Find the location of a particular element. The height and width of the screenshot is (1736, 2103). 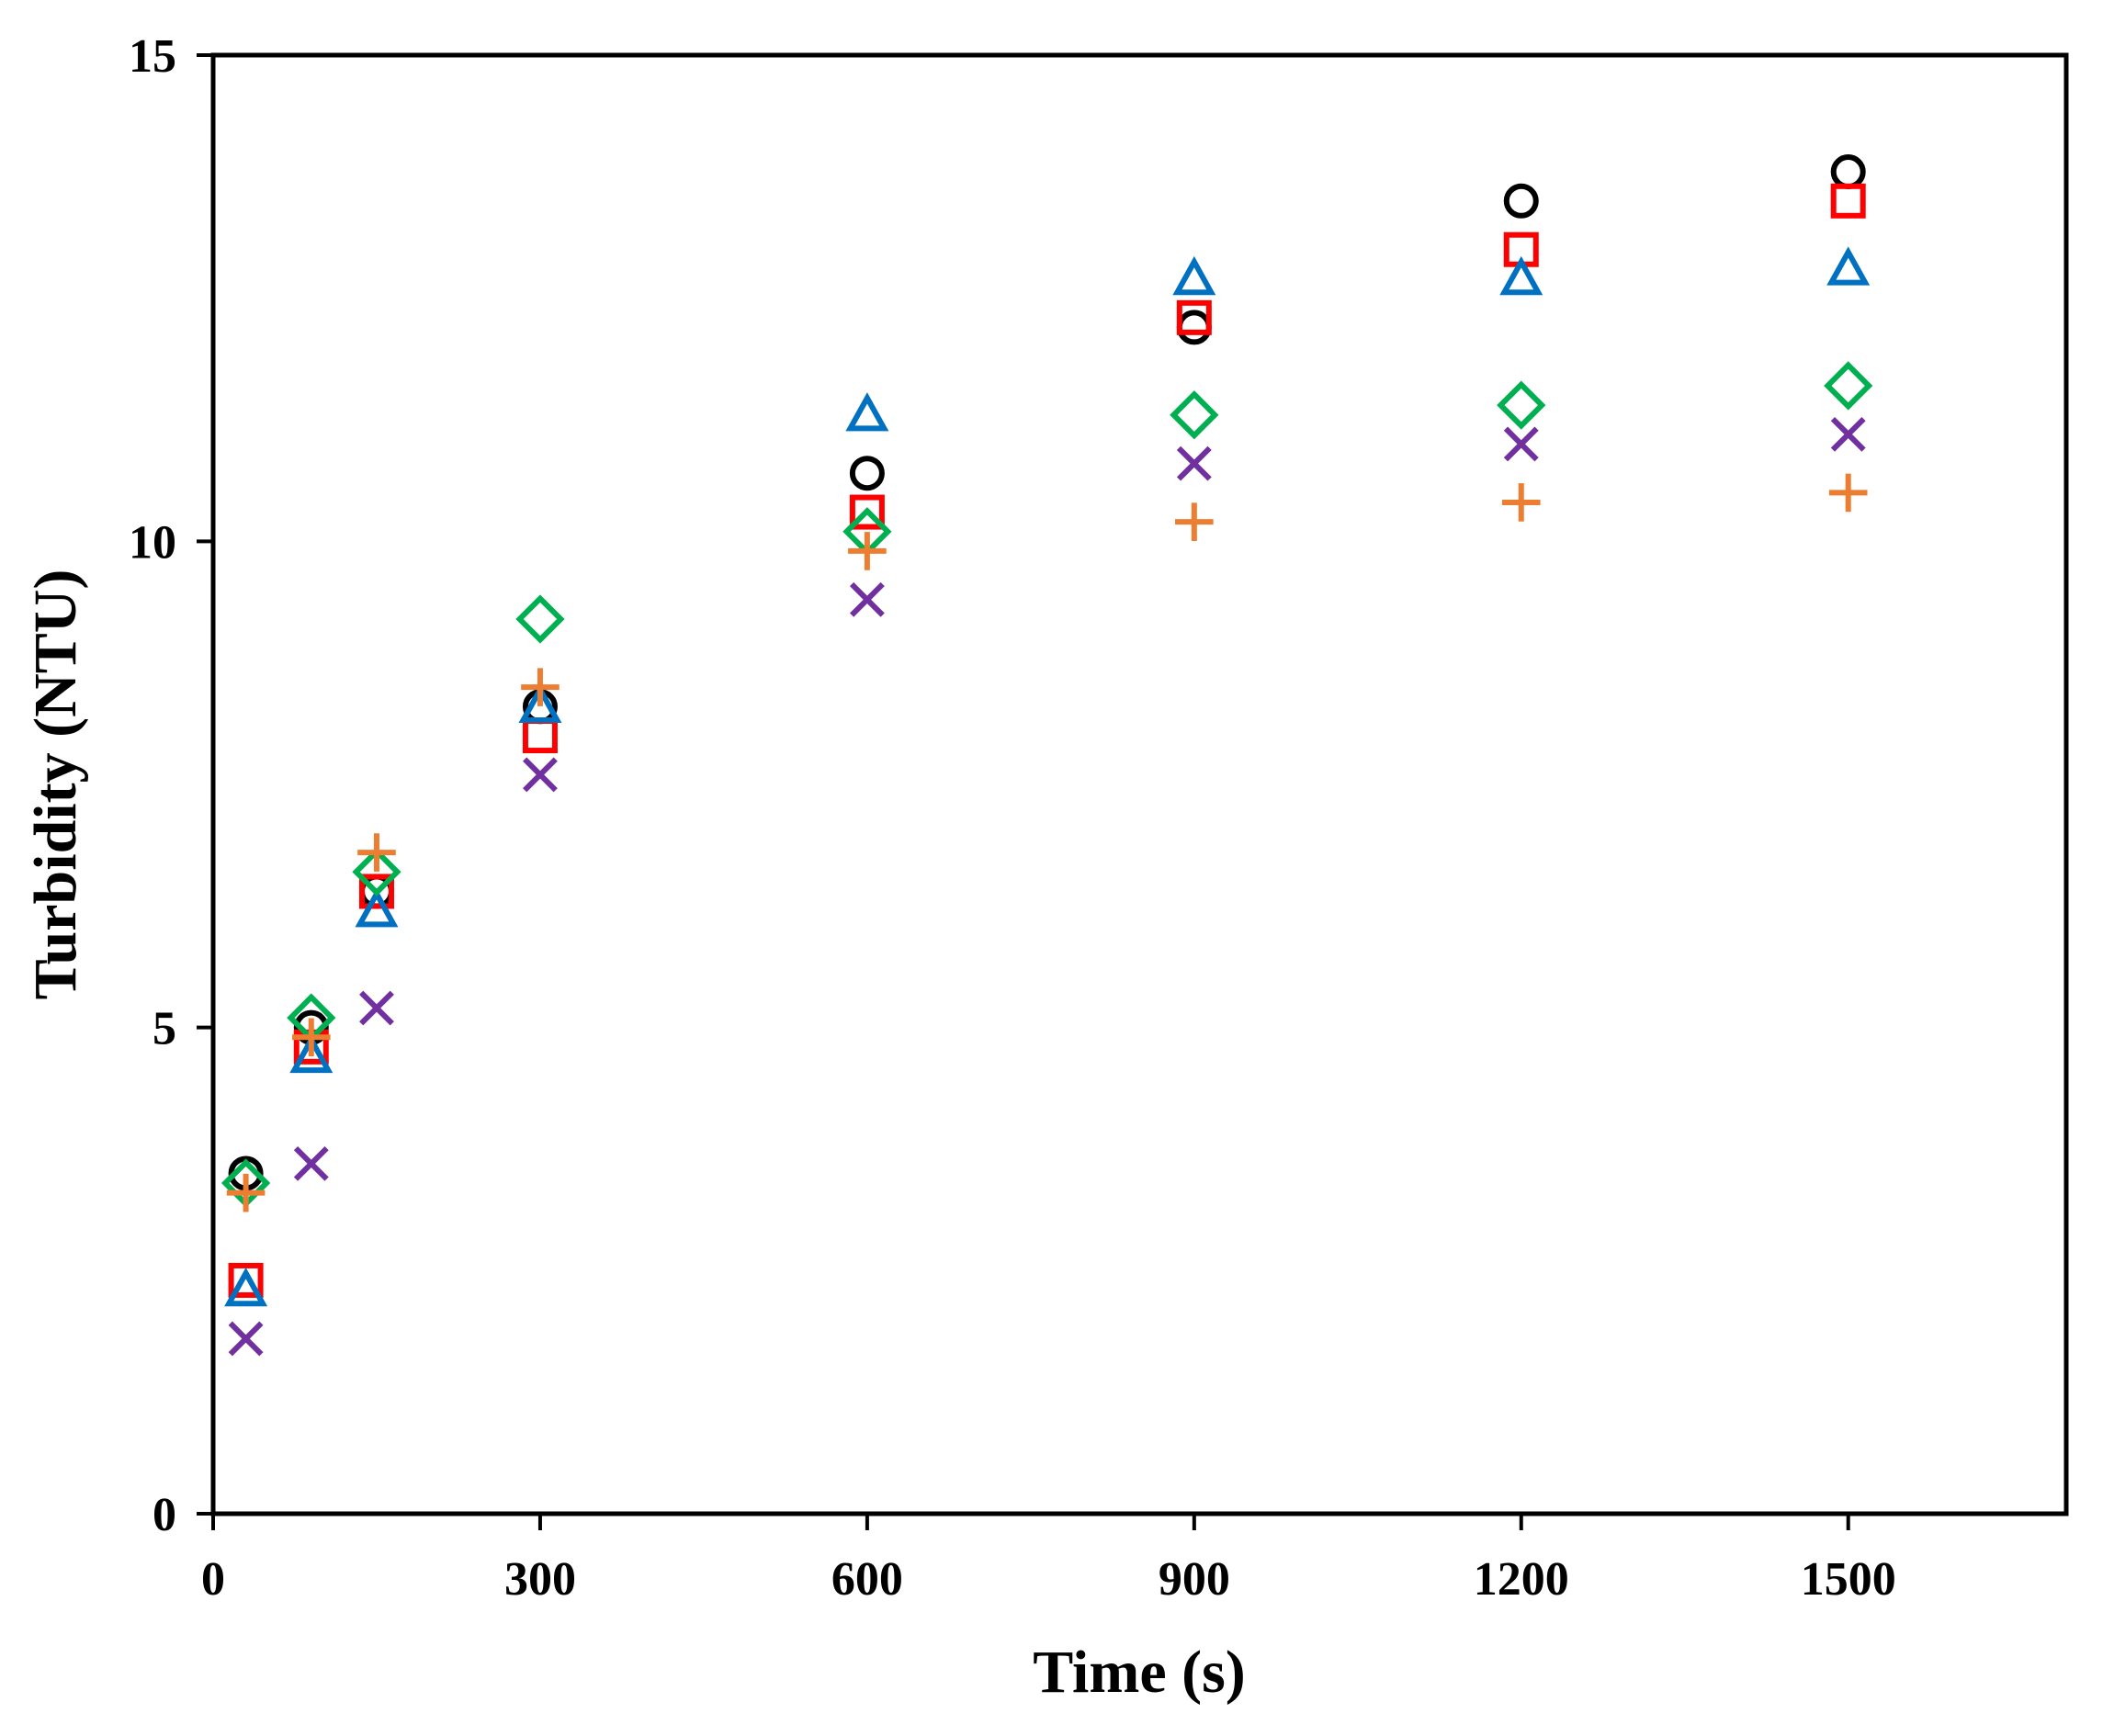

x-tick-label: 1500 is located at coordinates (1848, 1579).